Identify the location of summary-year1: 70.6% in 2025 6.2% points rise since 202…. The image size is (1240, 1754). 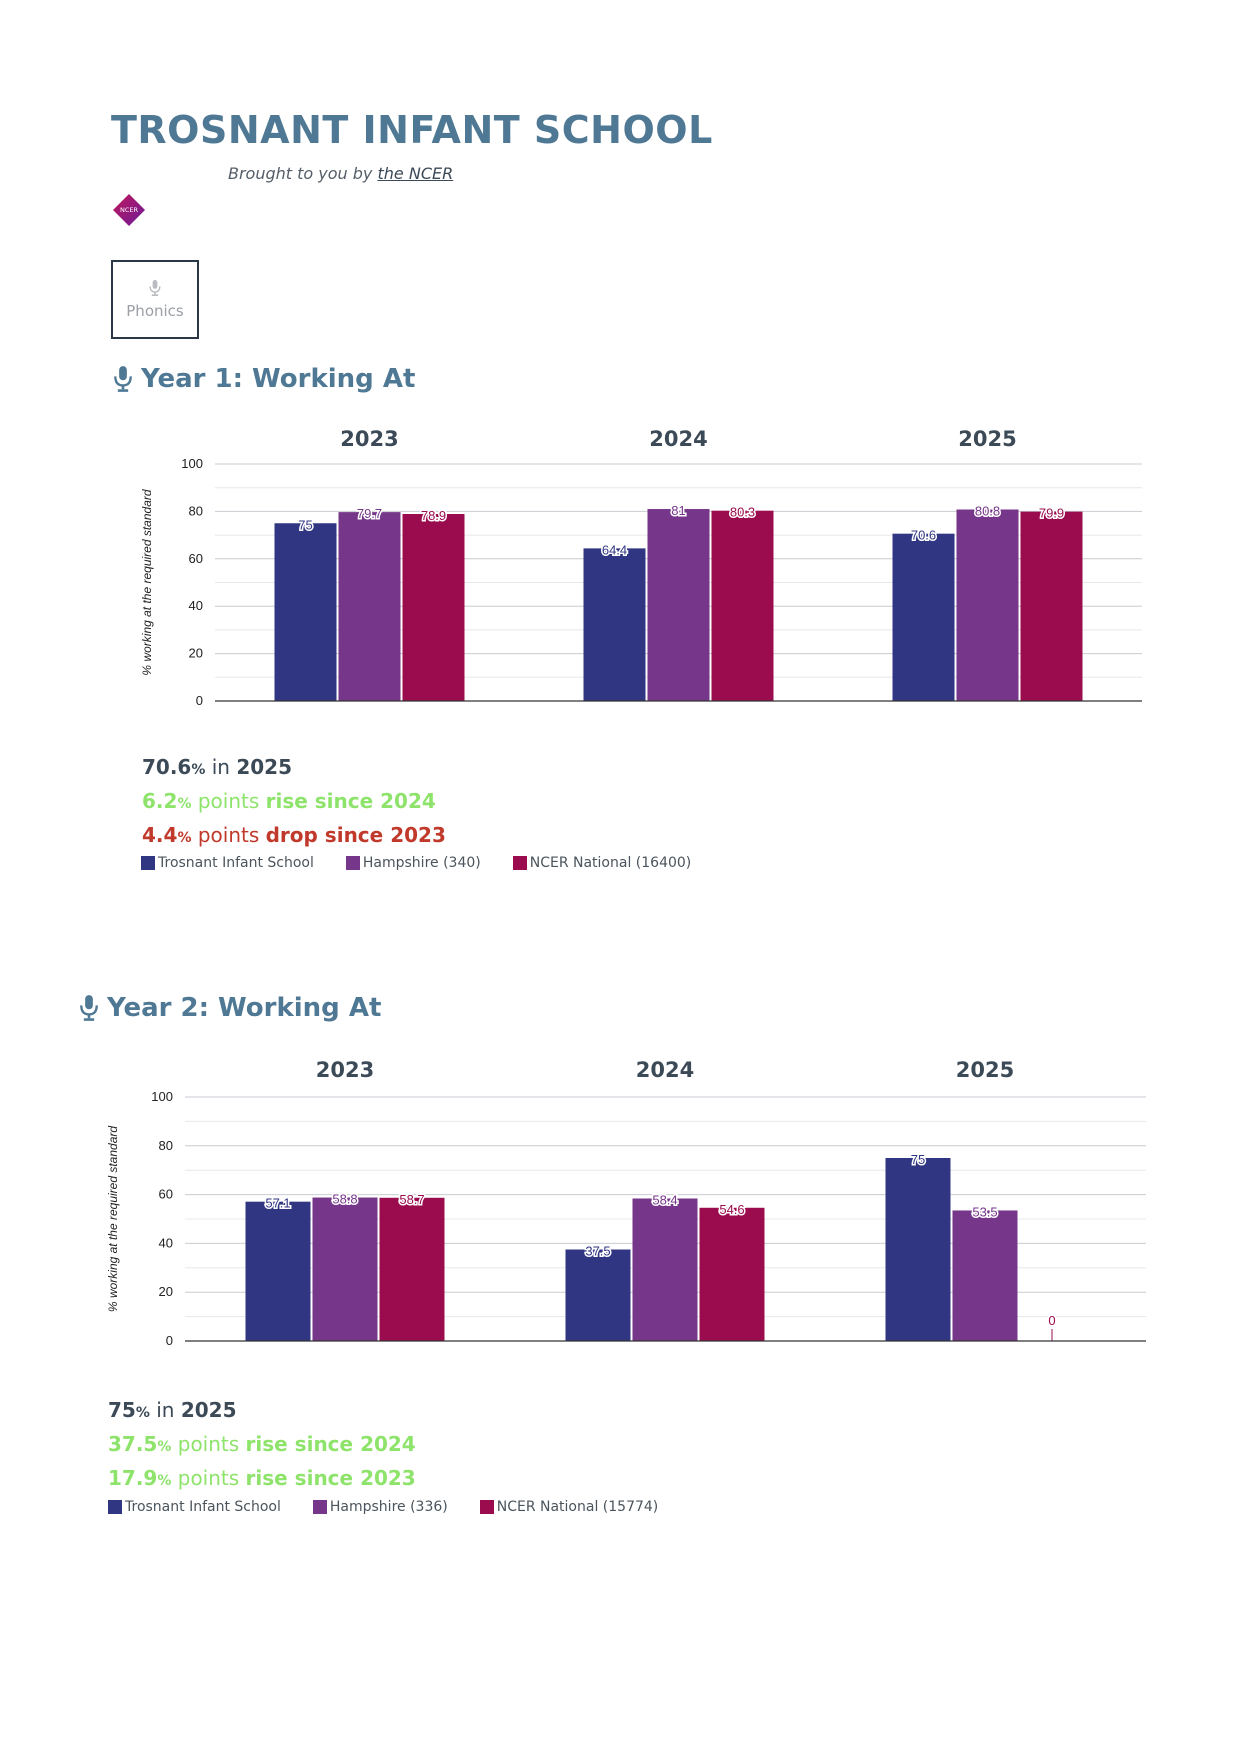
(294, 801).